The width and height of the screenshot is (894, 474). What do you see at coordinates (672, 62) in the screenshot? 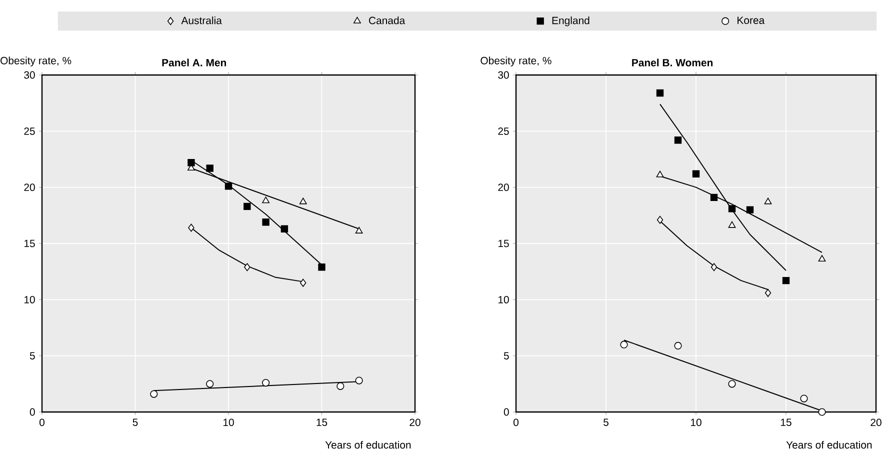
I see `chart-title: Panel B. Women` at bounding box center [672, 62].